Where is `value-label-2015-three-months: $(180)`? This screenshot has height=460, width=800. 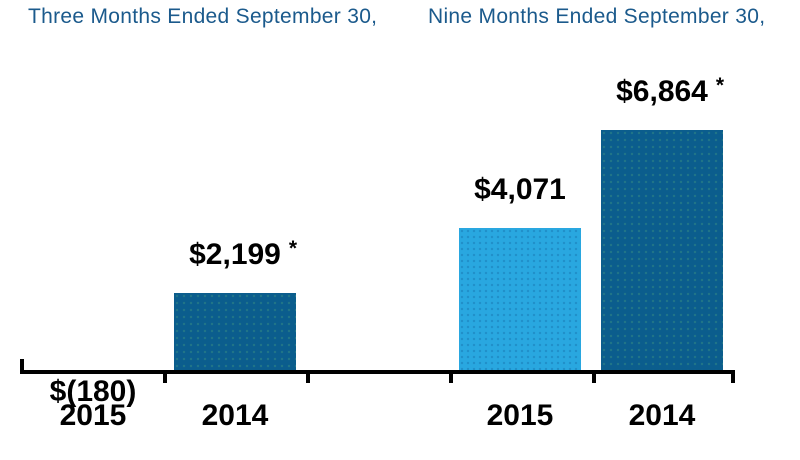 value-label-2015-three-months: $(180) is located at coordinates (93, 392).